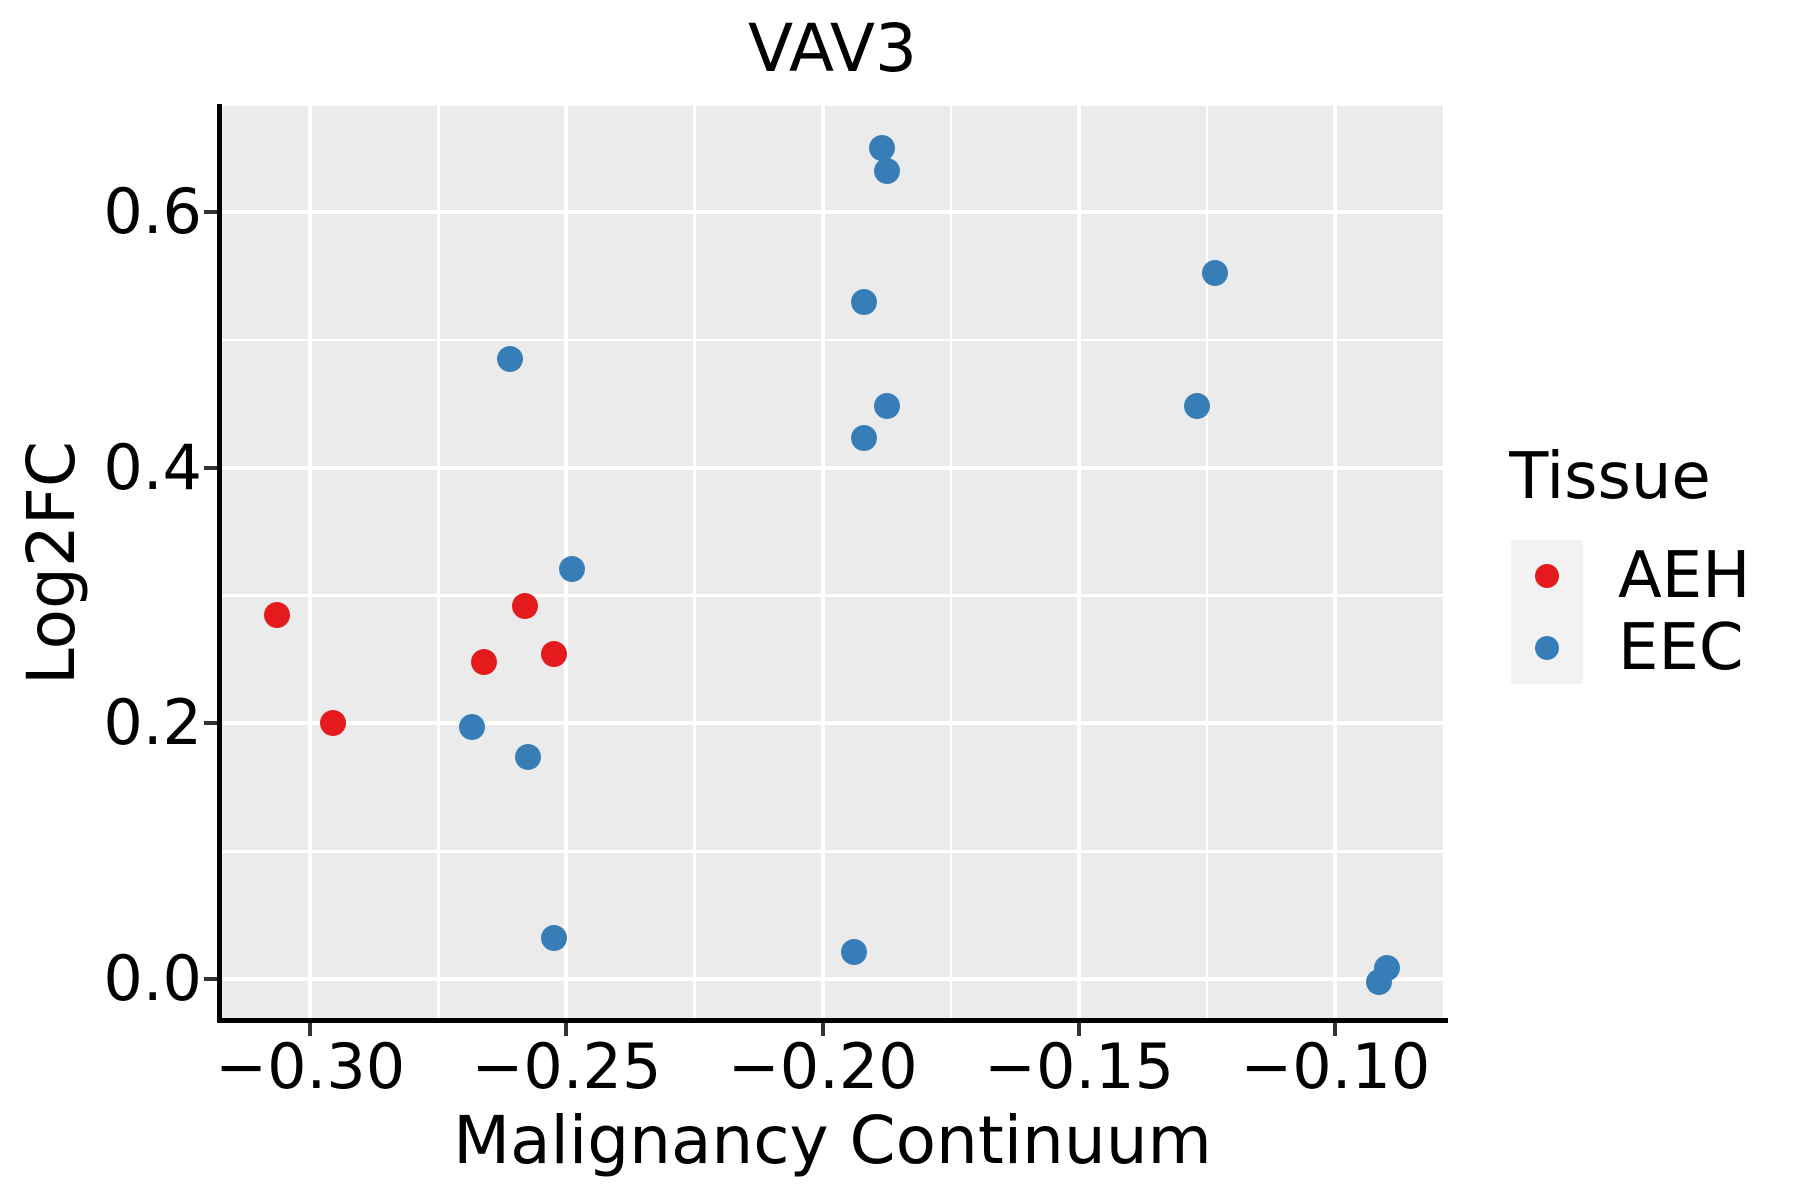 The height and width of the screenshot is (1200, 1800). I want to click on y-tick-label: 0.6, so click(152, 212).